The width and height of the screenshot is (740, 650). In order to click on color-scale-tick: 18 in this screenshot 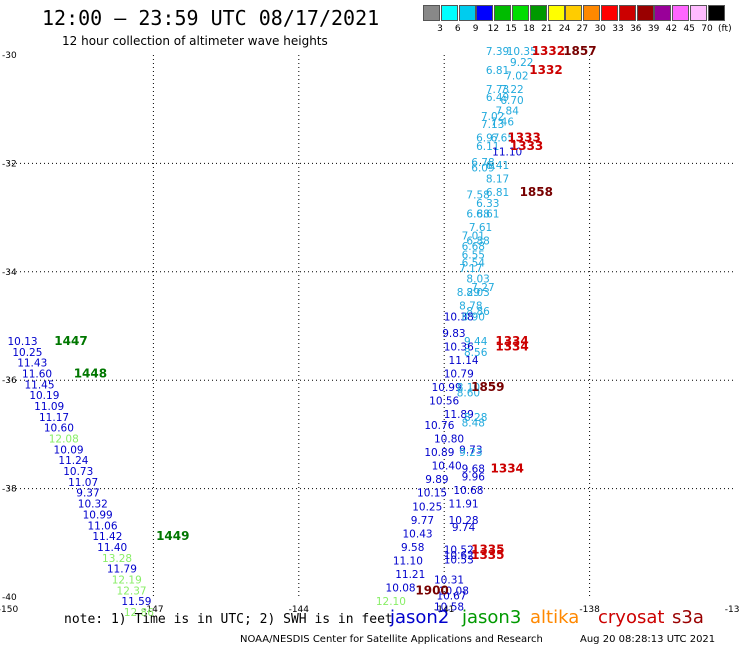, I will do `click(529, 29)`.